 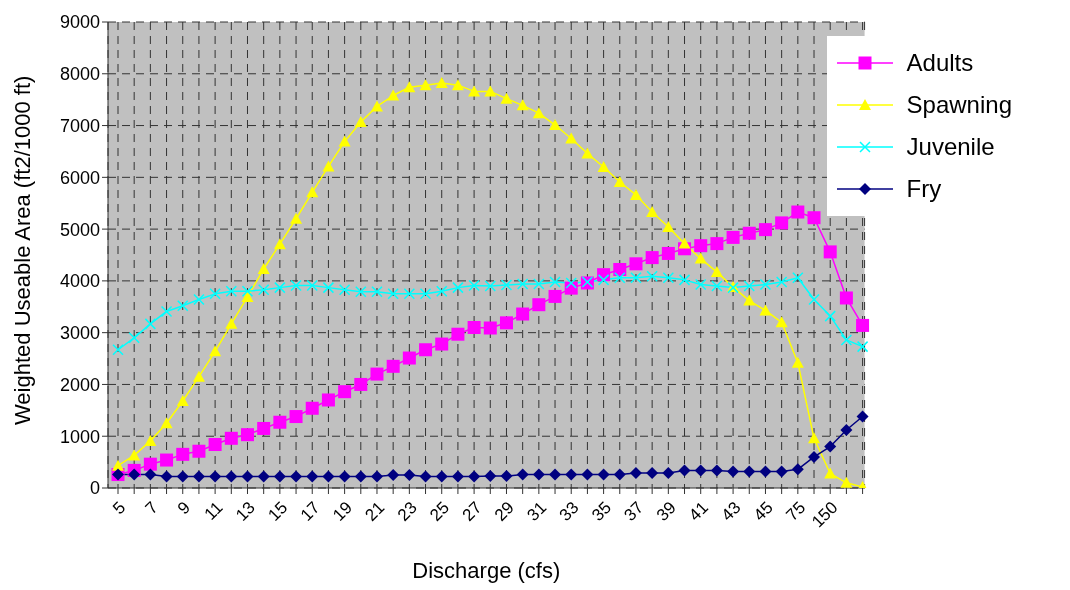 I want to click on x-tick-label: 17, so click(x=310, y=511).